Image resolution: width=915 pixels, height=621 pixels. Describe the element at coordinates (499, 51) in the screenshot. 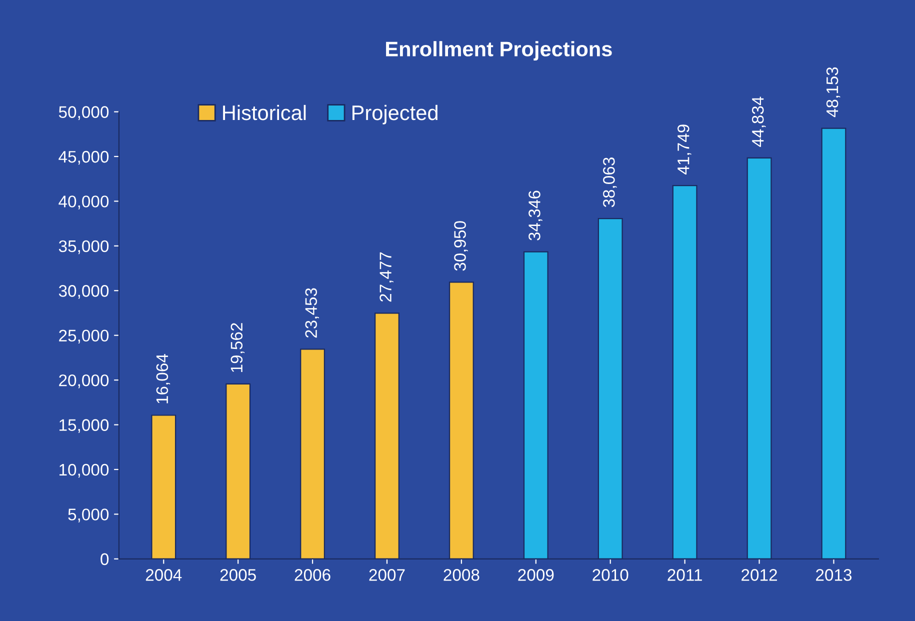

I see `chart-title: Enrollment Projections` at that location.